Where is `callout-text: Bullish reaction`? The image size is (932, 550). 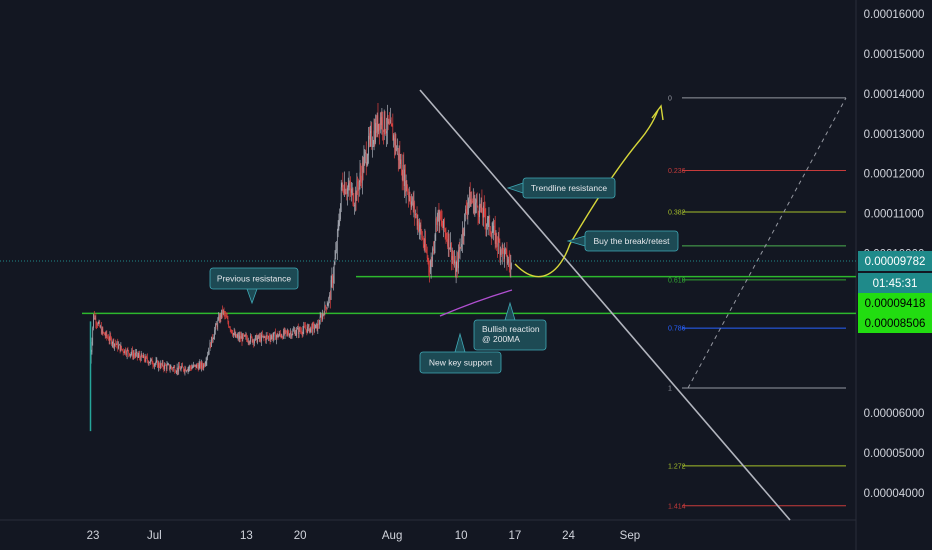
callout-text: Bullish reaction is located at coordinates (511, 329).